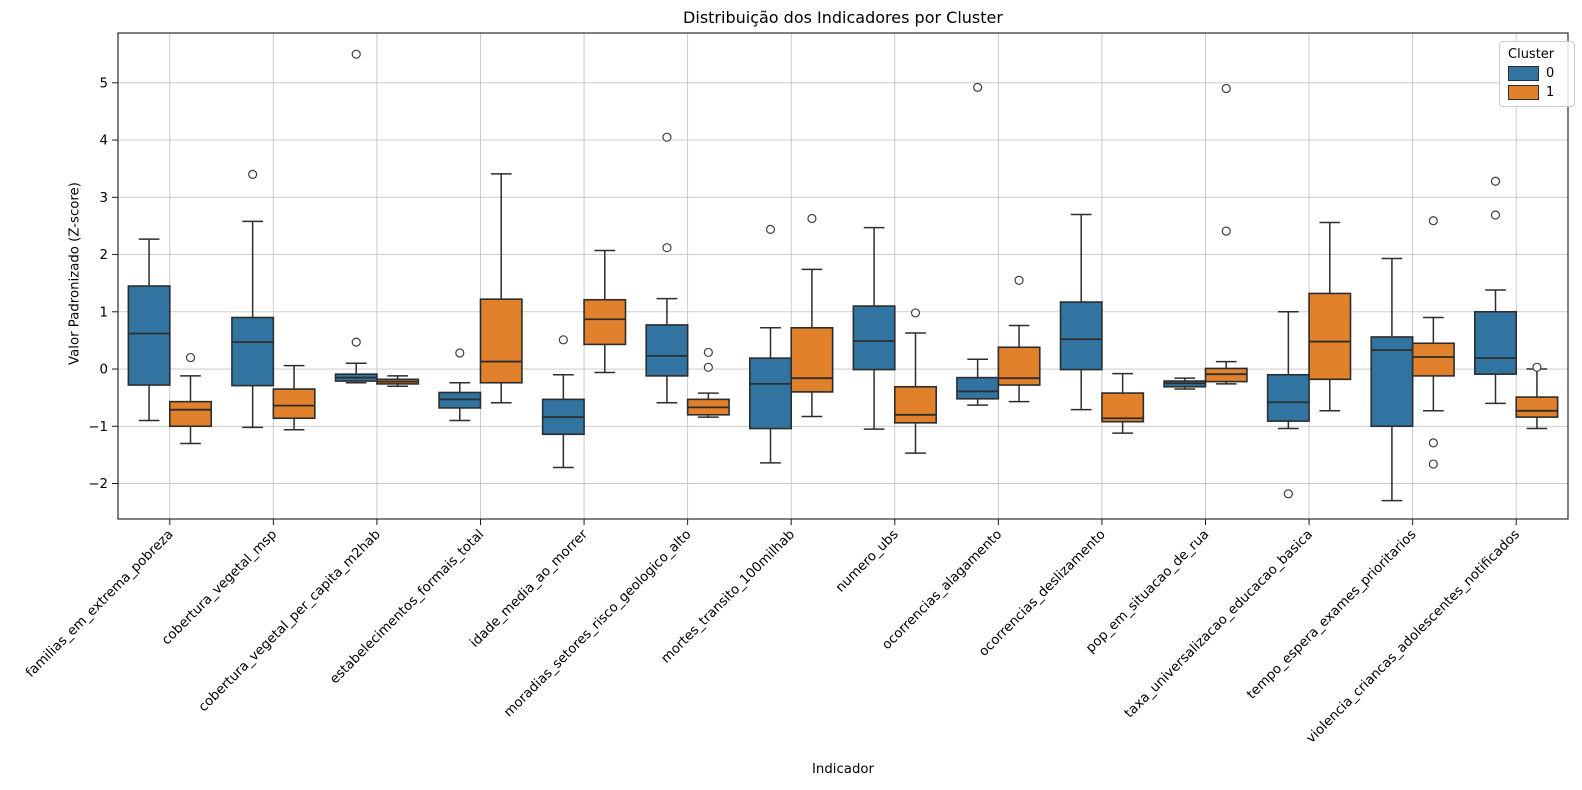 This screenshot has width=1582, height=790. I want to click on y-tick-label: 4, so click(104, 141).